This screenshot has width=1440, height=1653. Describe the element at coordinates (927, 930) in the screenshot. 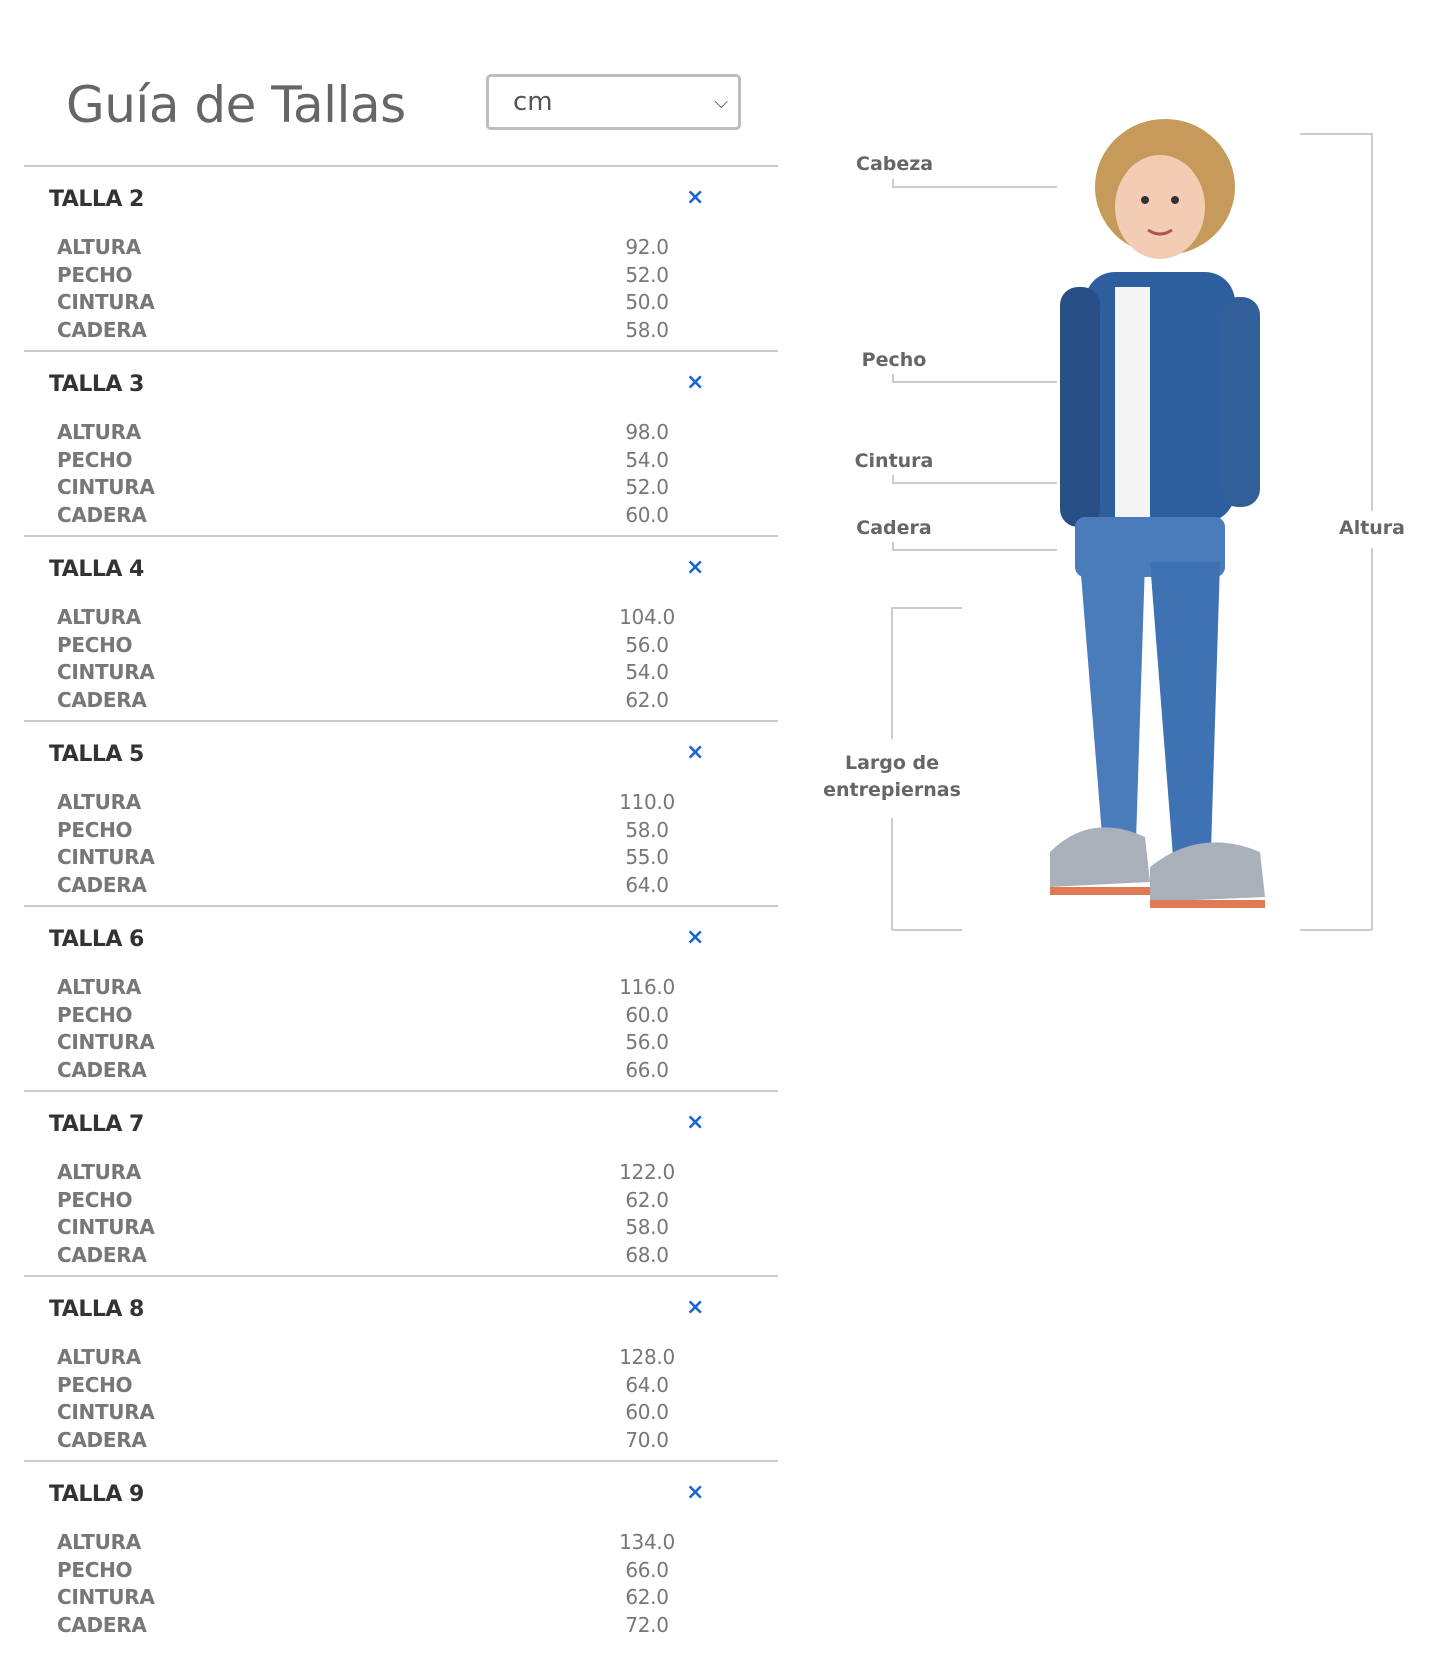

I see `largo-bracket-bottom` at that location.